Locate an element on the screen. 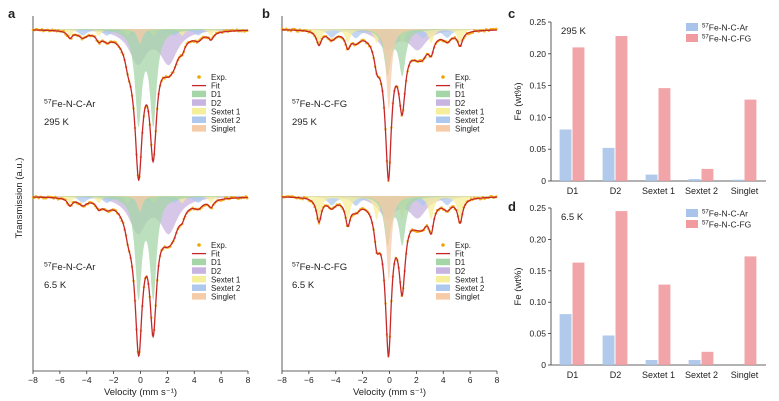 The height and width of the screenshot is (401, 779). x-tick-label: −8 is located at coordinates (282, 380).